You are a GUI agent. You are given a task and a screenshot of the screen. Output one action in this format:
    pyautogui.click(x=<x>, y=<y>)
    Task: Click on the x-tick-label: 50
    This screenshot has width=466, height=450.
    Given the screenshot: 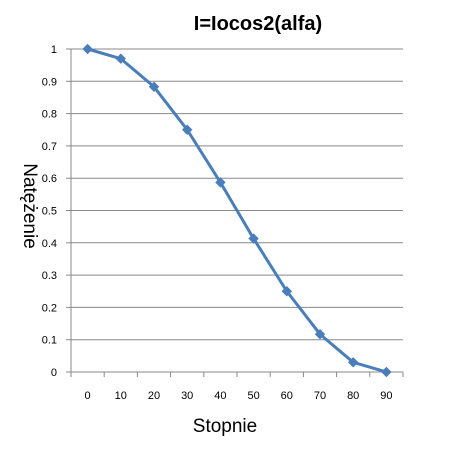 What is the action you would take?
    pyautogui.click(x=253, y=396)
    